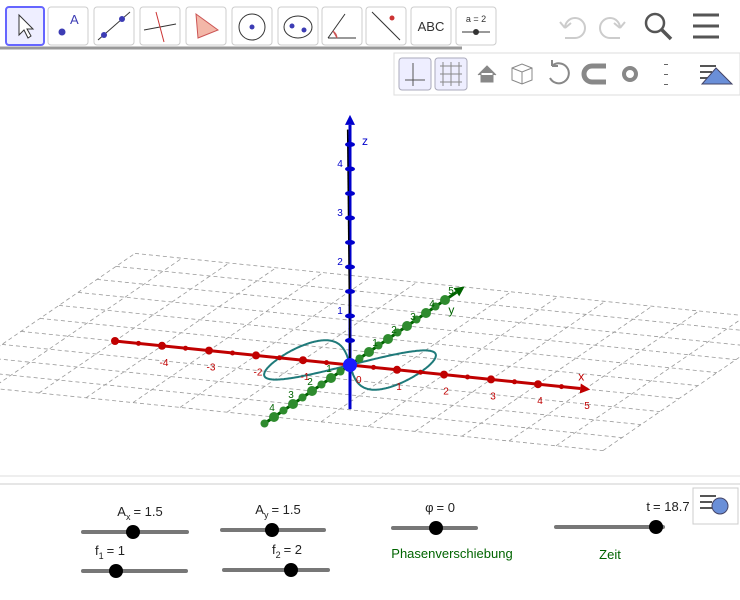 The image size is (740, 600). What do you see at coordinates (128, 517) in the screenshot?
I see `label-part: x` at bounding box center [128, 517].